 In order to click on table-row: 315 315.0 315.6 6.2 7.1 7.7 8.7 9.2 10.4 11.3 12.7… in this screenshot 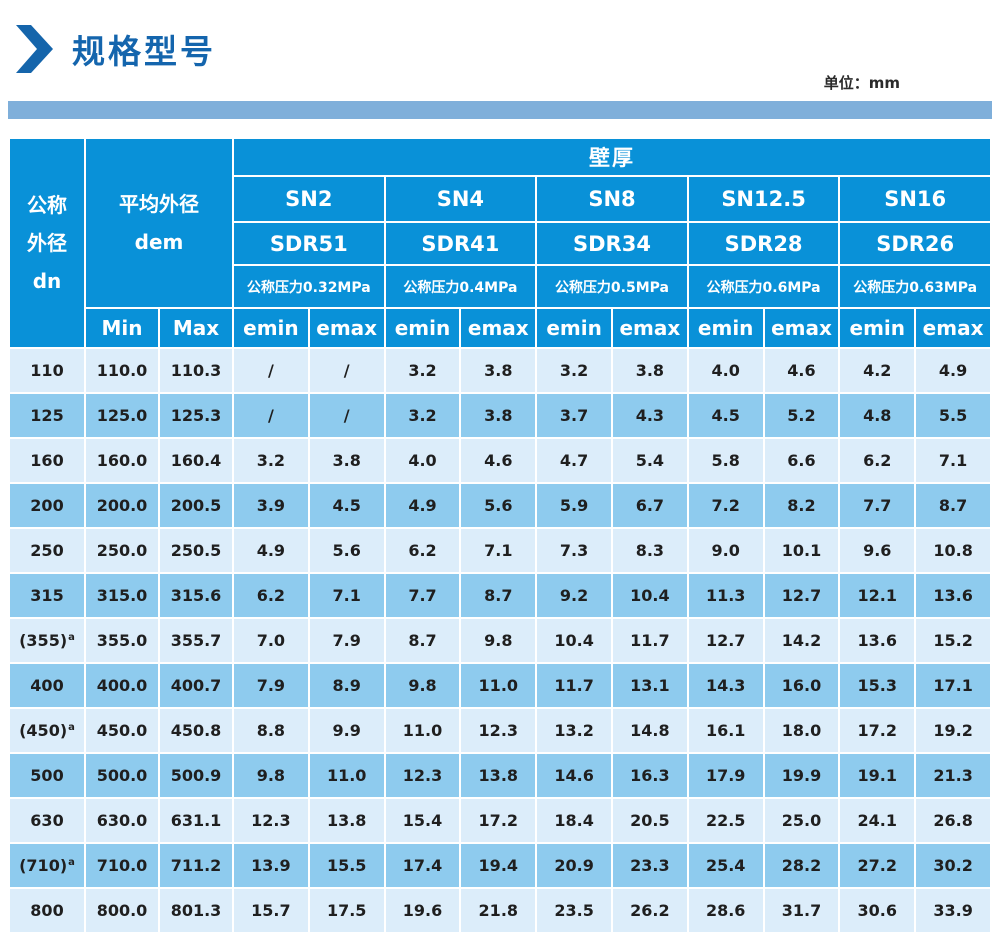, I will do `click(500, 595)`.